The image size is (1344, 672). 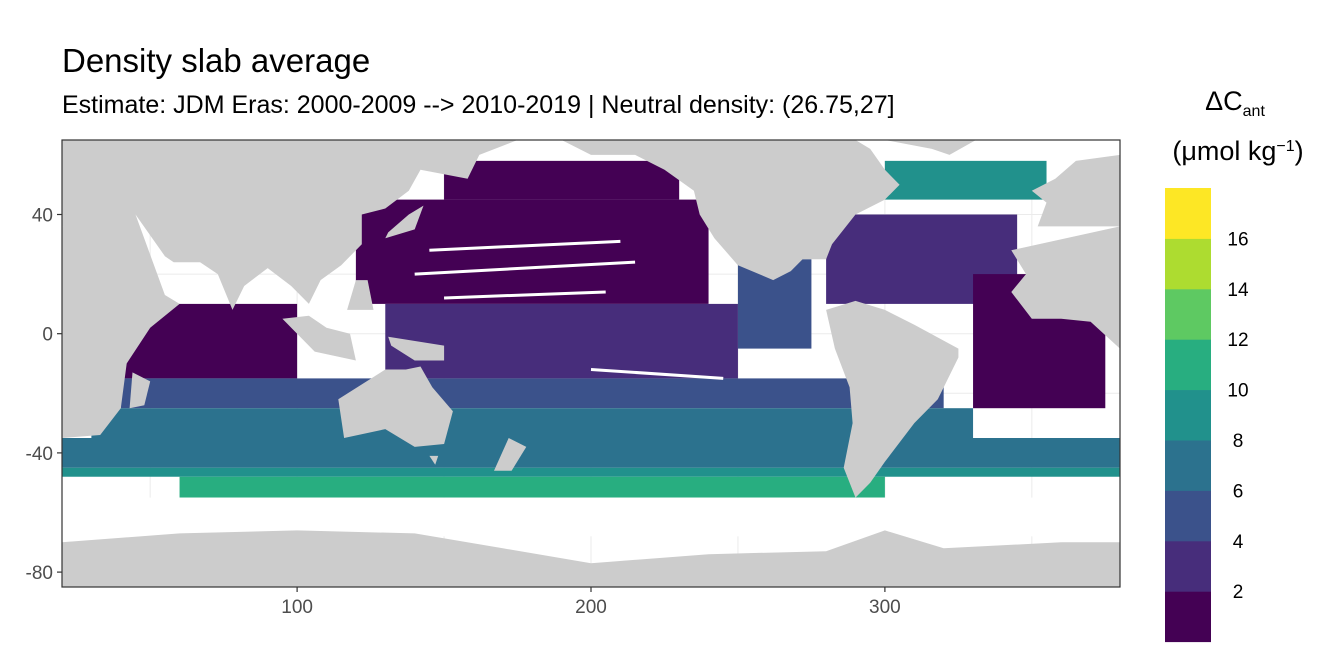 I want to click on legend-label: 10, so click(x=1237, y=391).